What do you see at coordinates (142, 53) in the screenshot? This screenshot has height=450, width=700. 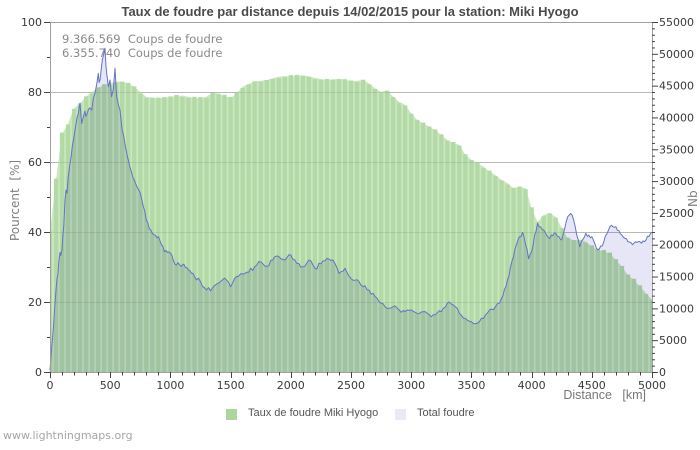 I see `annotation-total-strikes-2: 6.355.740 Coups de foudre` at bounding box center [142, 53].